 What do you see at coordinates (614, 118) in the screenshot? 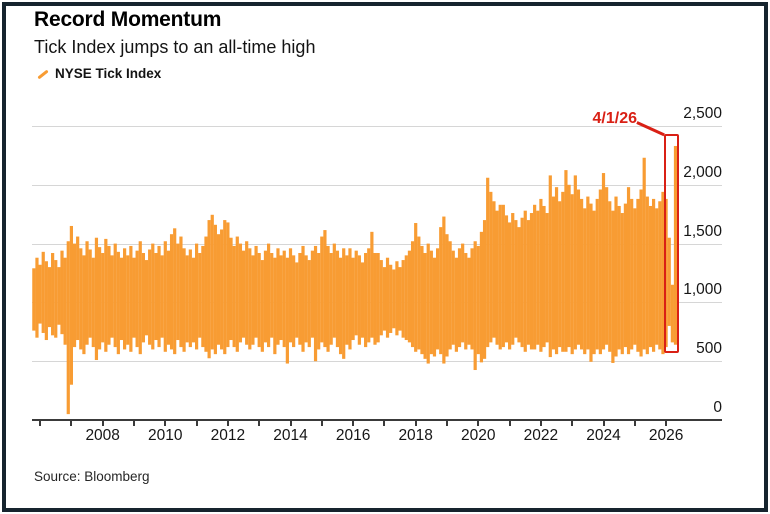
I see `annotation-label: 4/1/26` at bounding box center [614, 118].